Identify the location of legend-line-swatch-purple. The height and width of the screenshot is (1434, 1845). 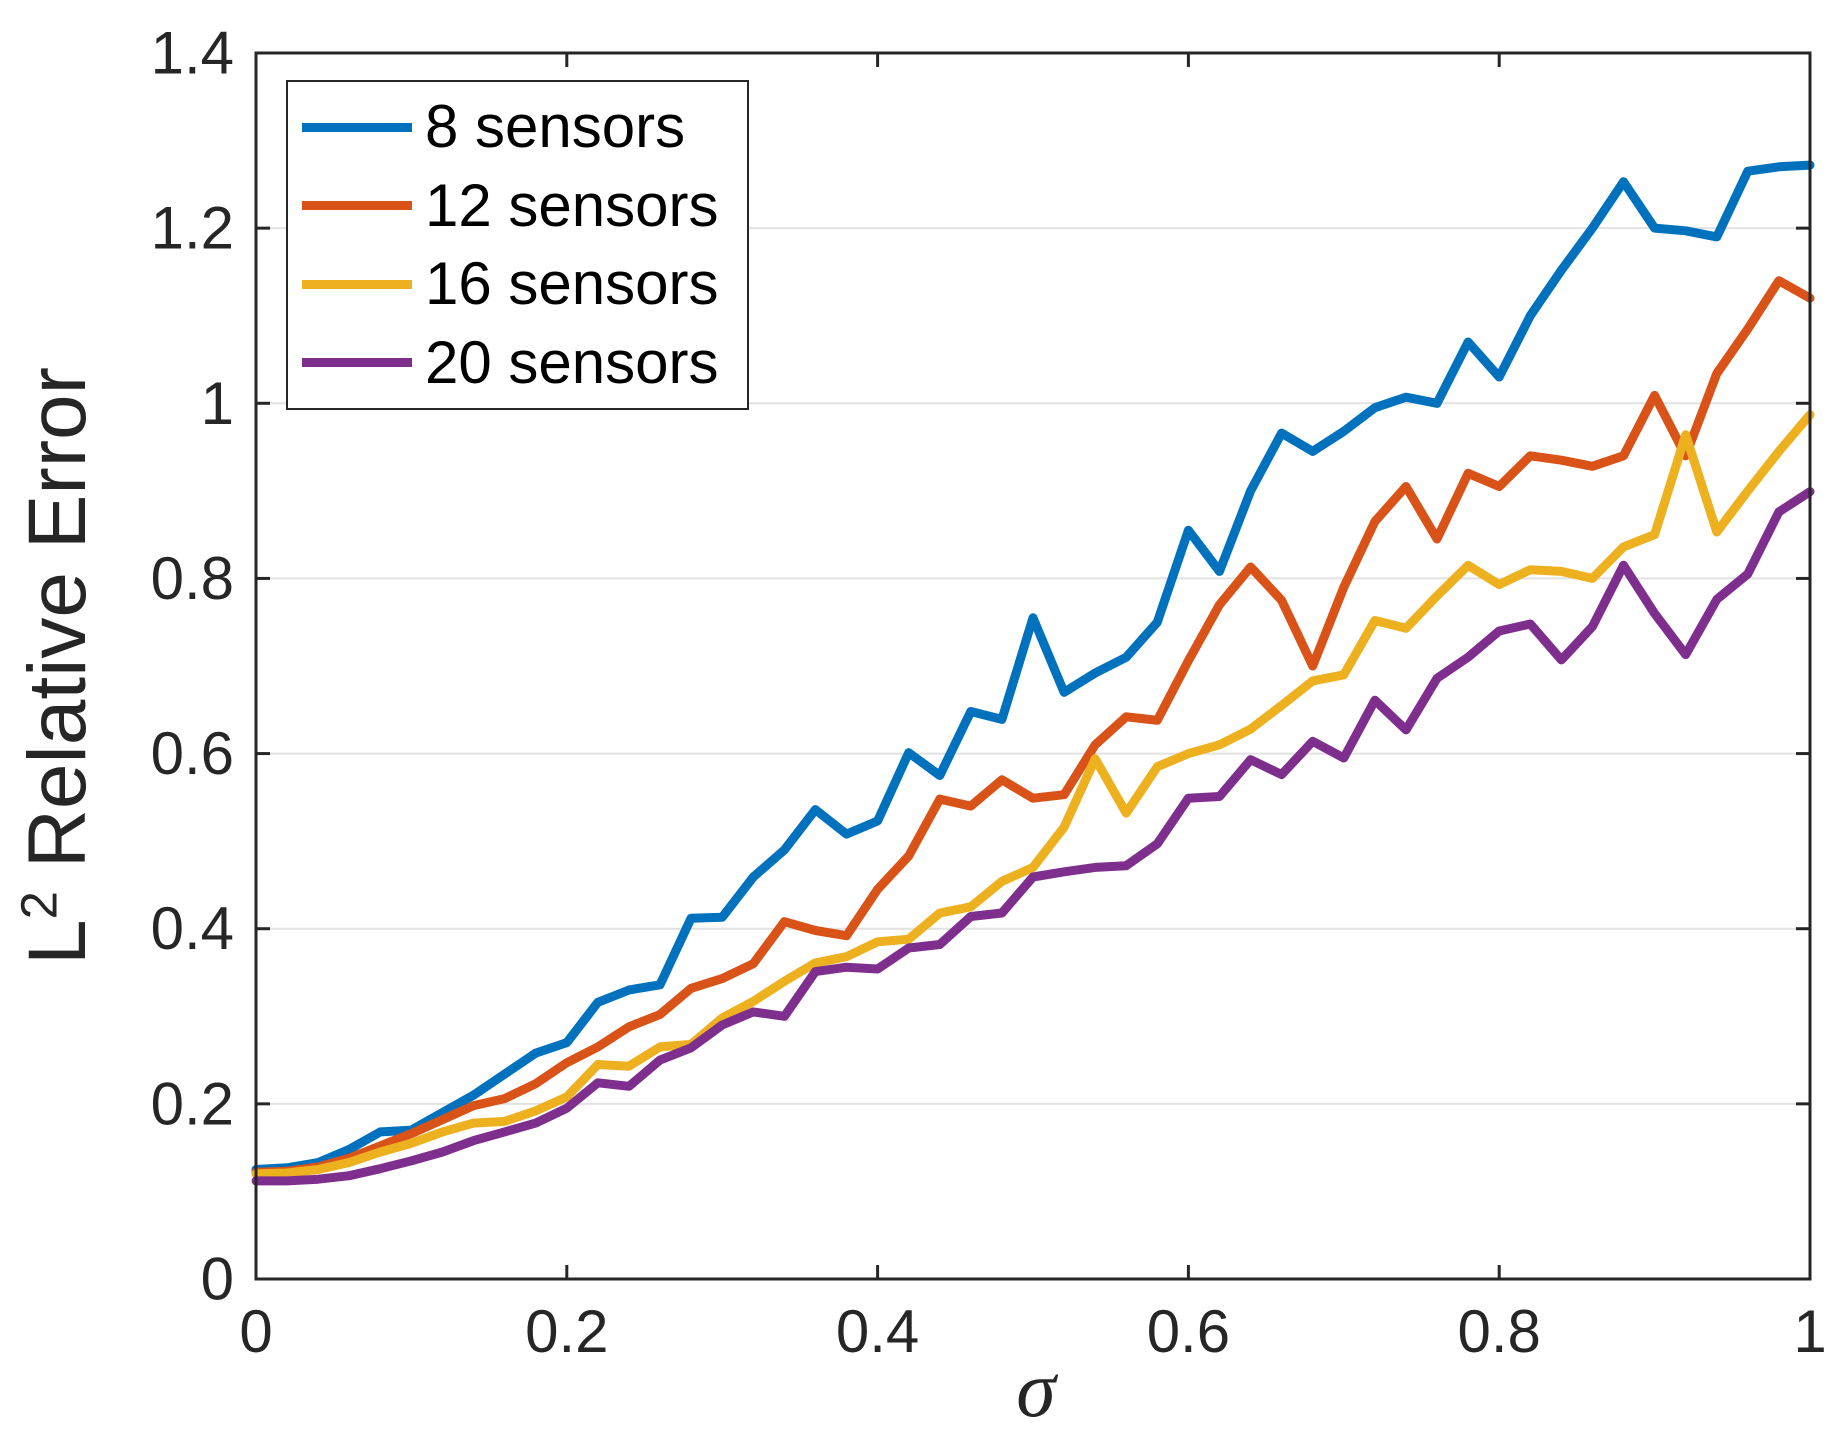
(357, 363).